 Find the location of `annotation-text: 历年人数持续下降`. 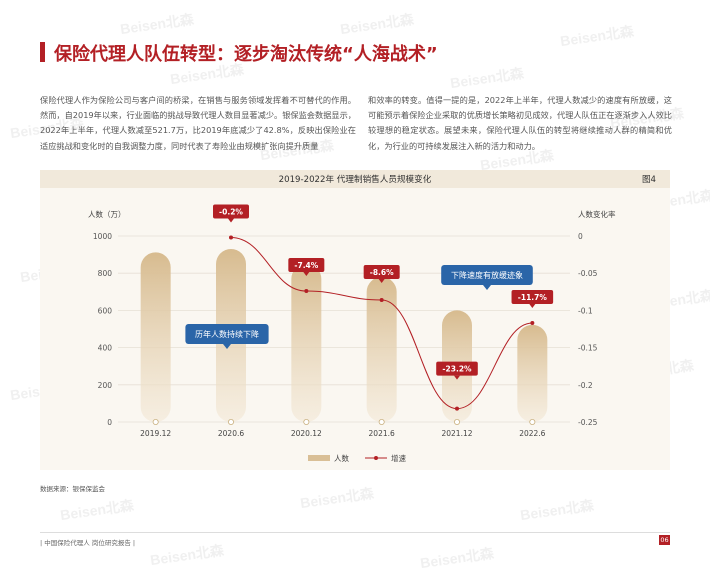

annotation-text: 历年人数持续下降 is located at coordinates (227, 334).